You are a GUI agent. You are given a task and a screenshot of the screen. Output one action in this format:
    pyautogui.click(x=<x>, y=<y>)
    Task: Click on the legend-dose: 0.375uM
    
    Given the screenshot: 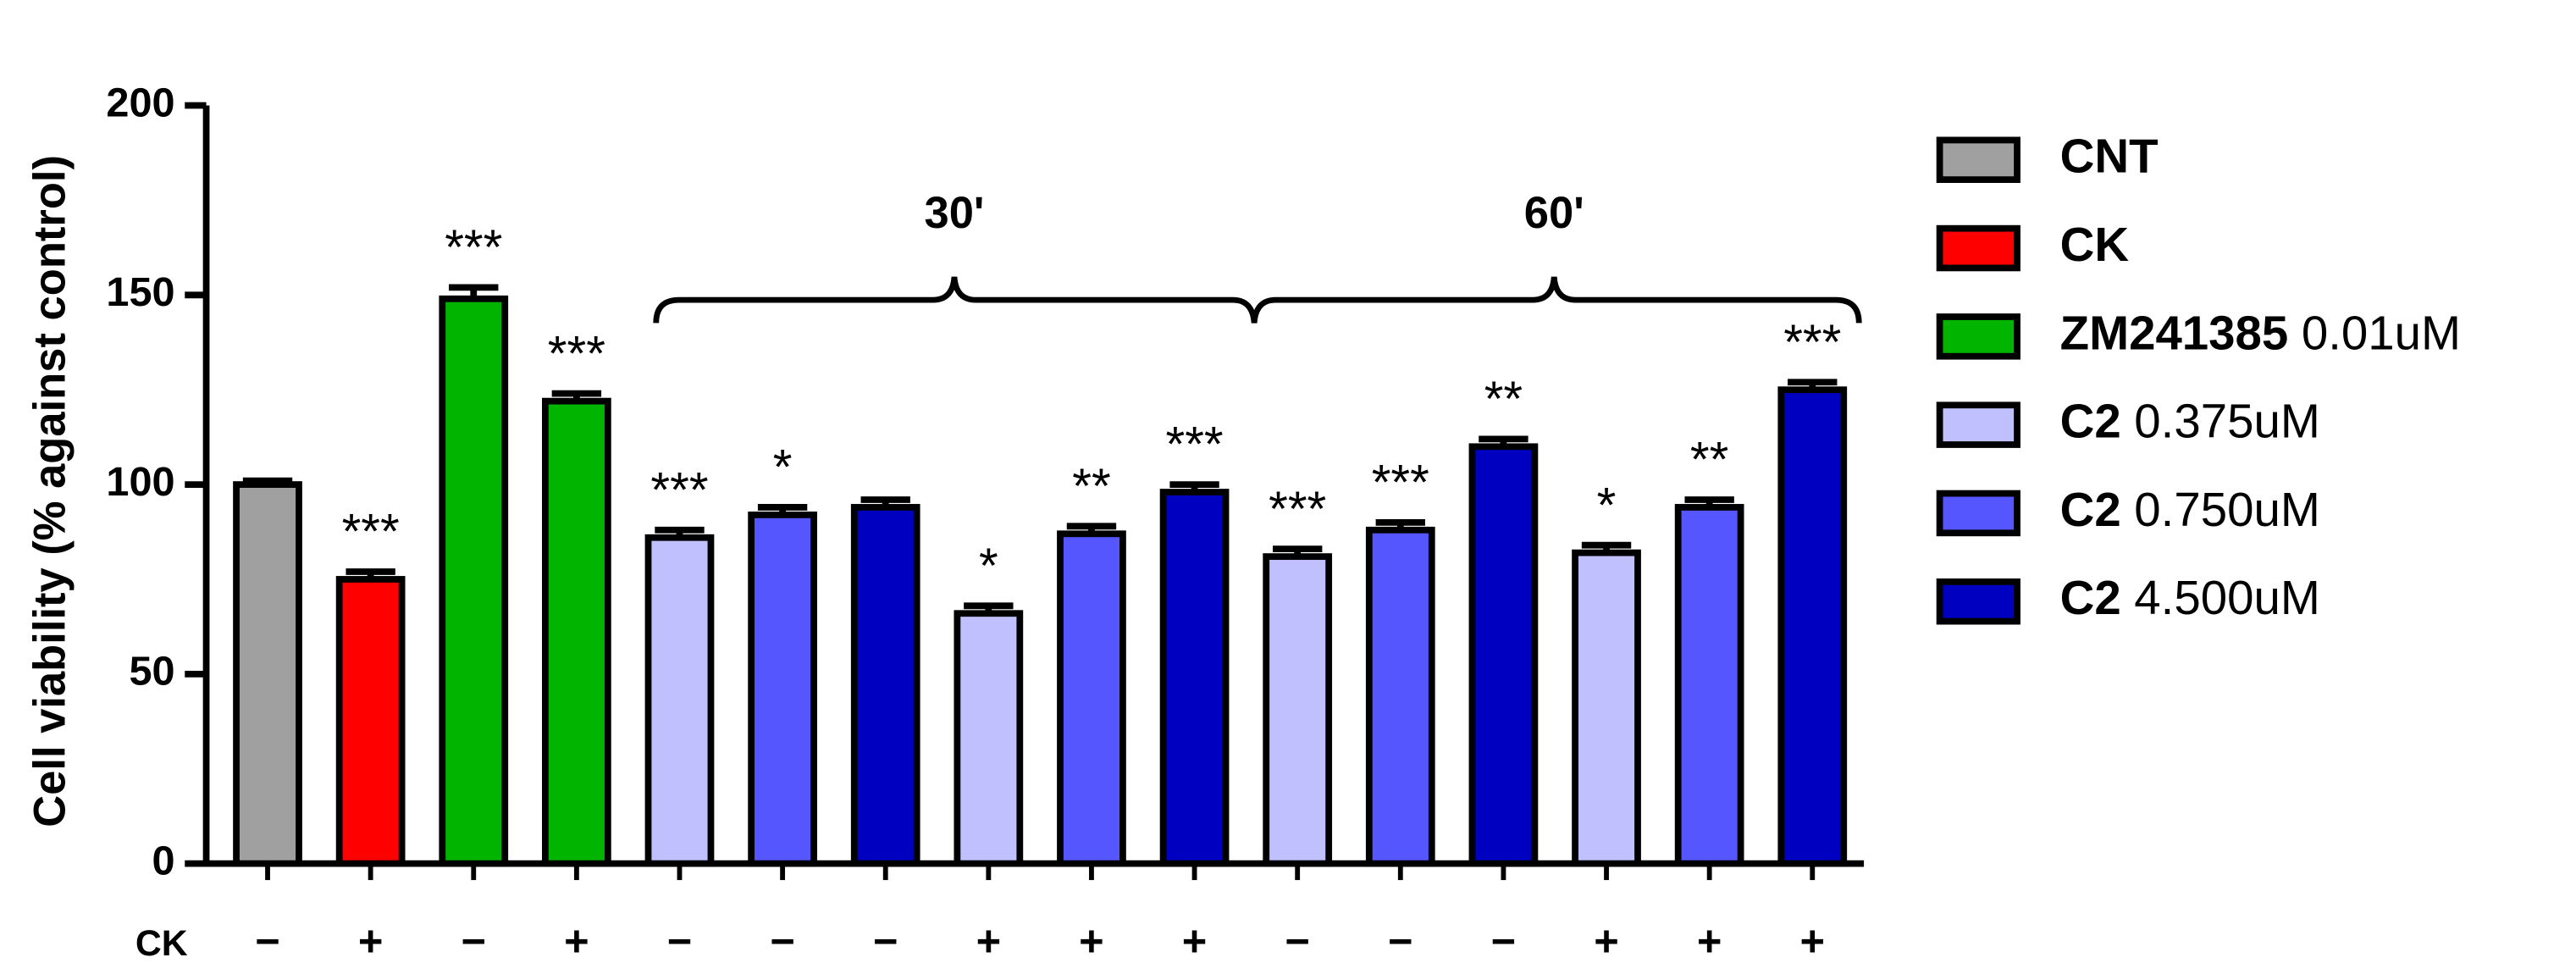 What is the action you would take?
    pyautogui.click(x=2227, y=421)
    